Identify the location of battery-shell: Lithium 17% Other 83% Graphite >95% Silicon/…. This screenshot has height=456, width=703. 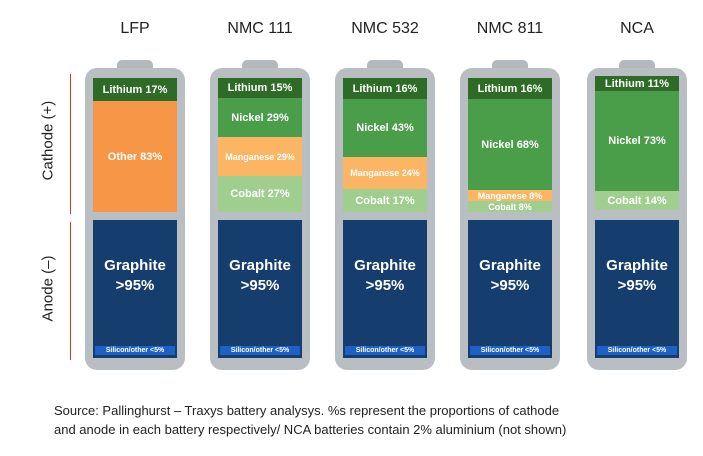
(135, 219).